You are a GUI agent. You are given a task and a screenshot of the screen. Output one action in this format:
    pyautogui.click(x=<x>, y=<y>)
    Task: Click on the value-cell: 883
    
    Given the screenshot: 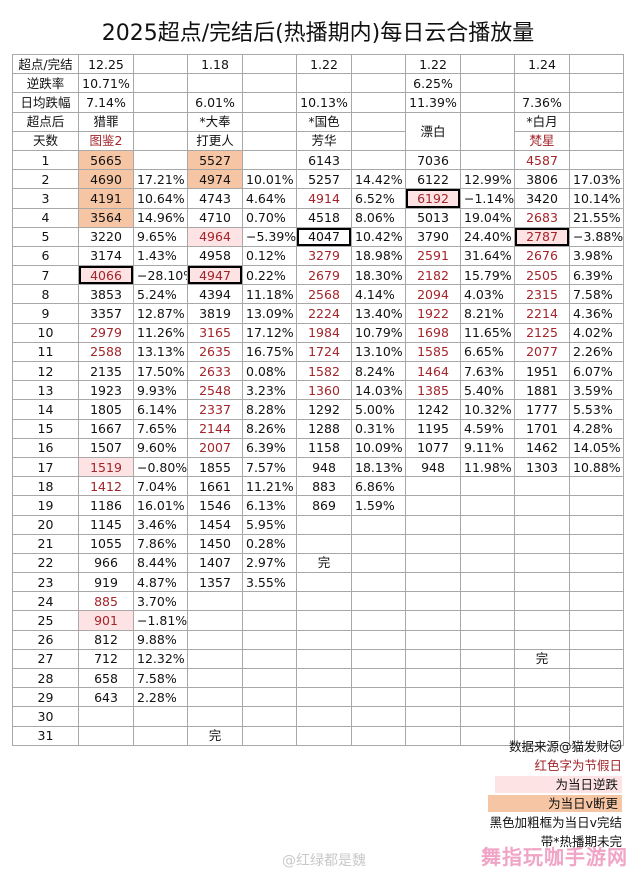 What is the action you would take?
    pyautogui.click(x=324, y=486)
    